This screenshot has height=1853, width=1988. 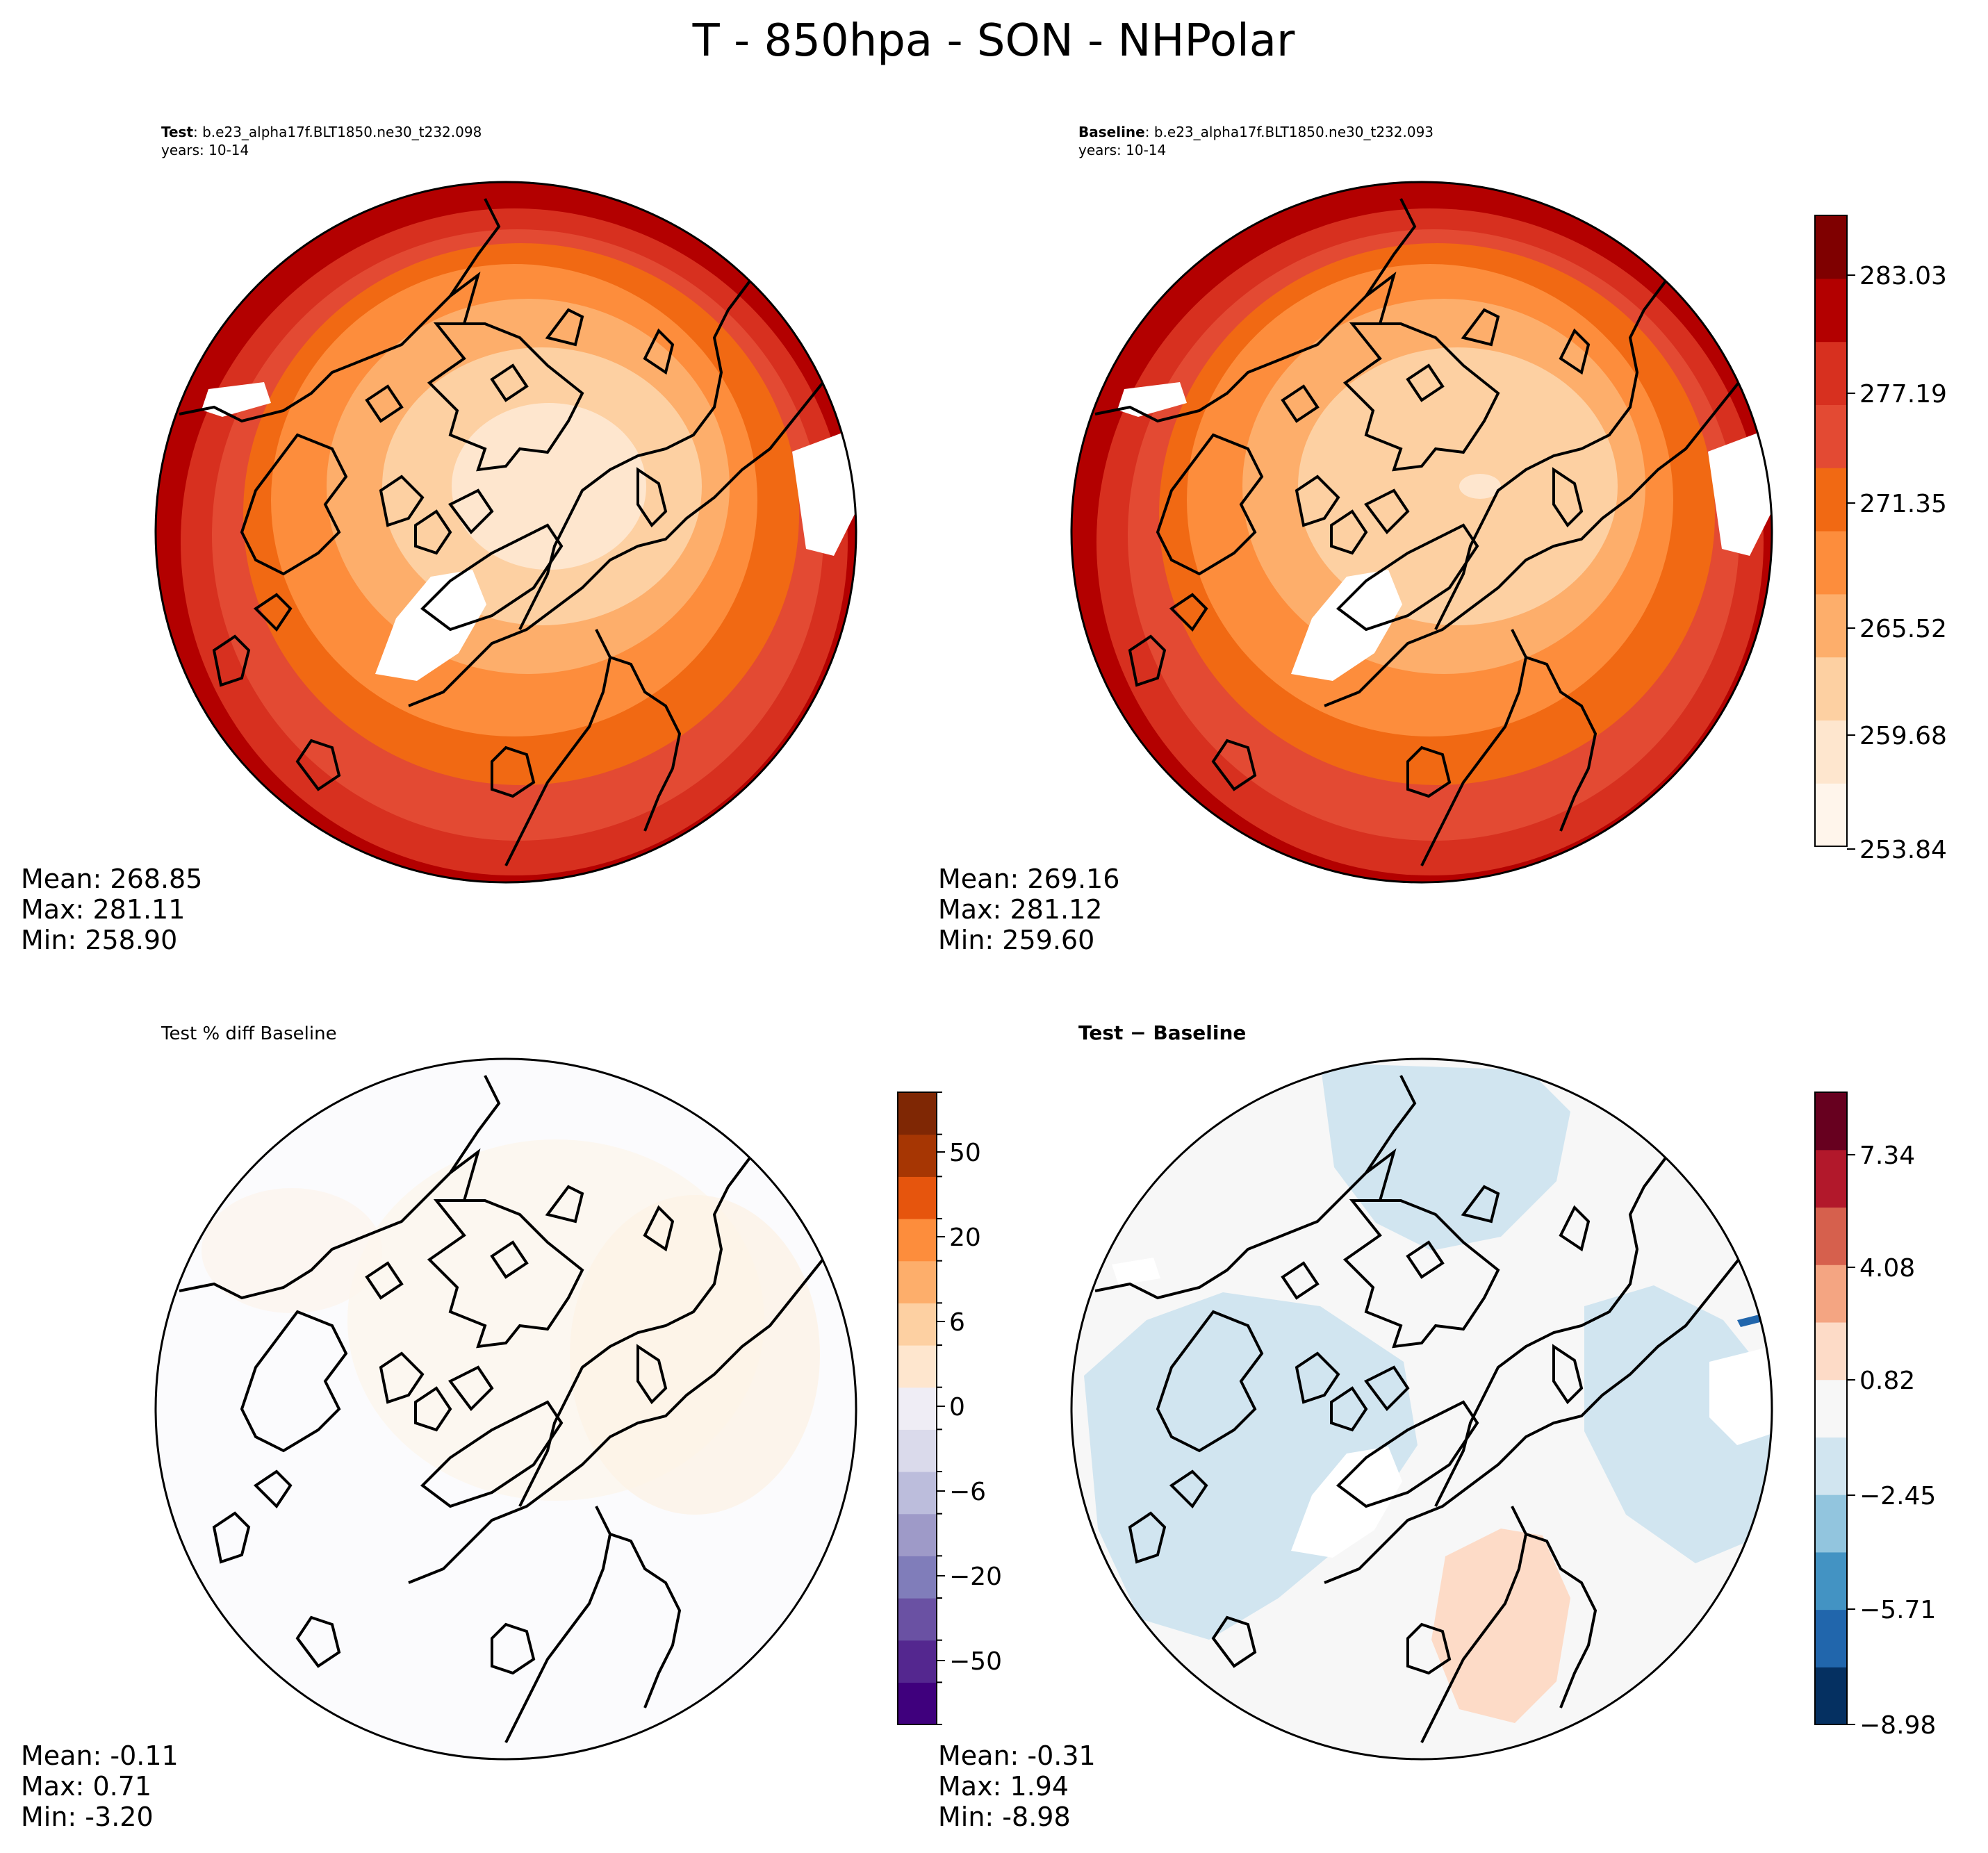 I want to click on panel-test-years: years: 10-14, so click(x=205, y=150).